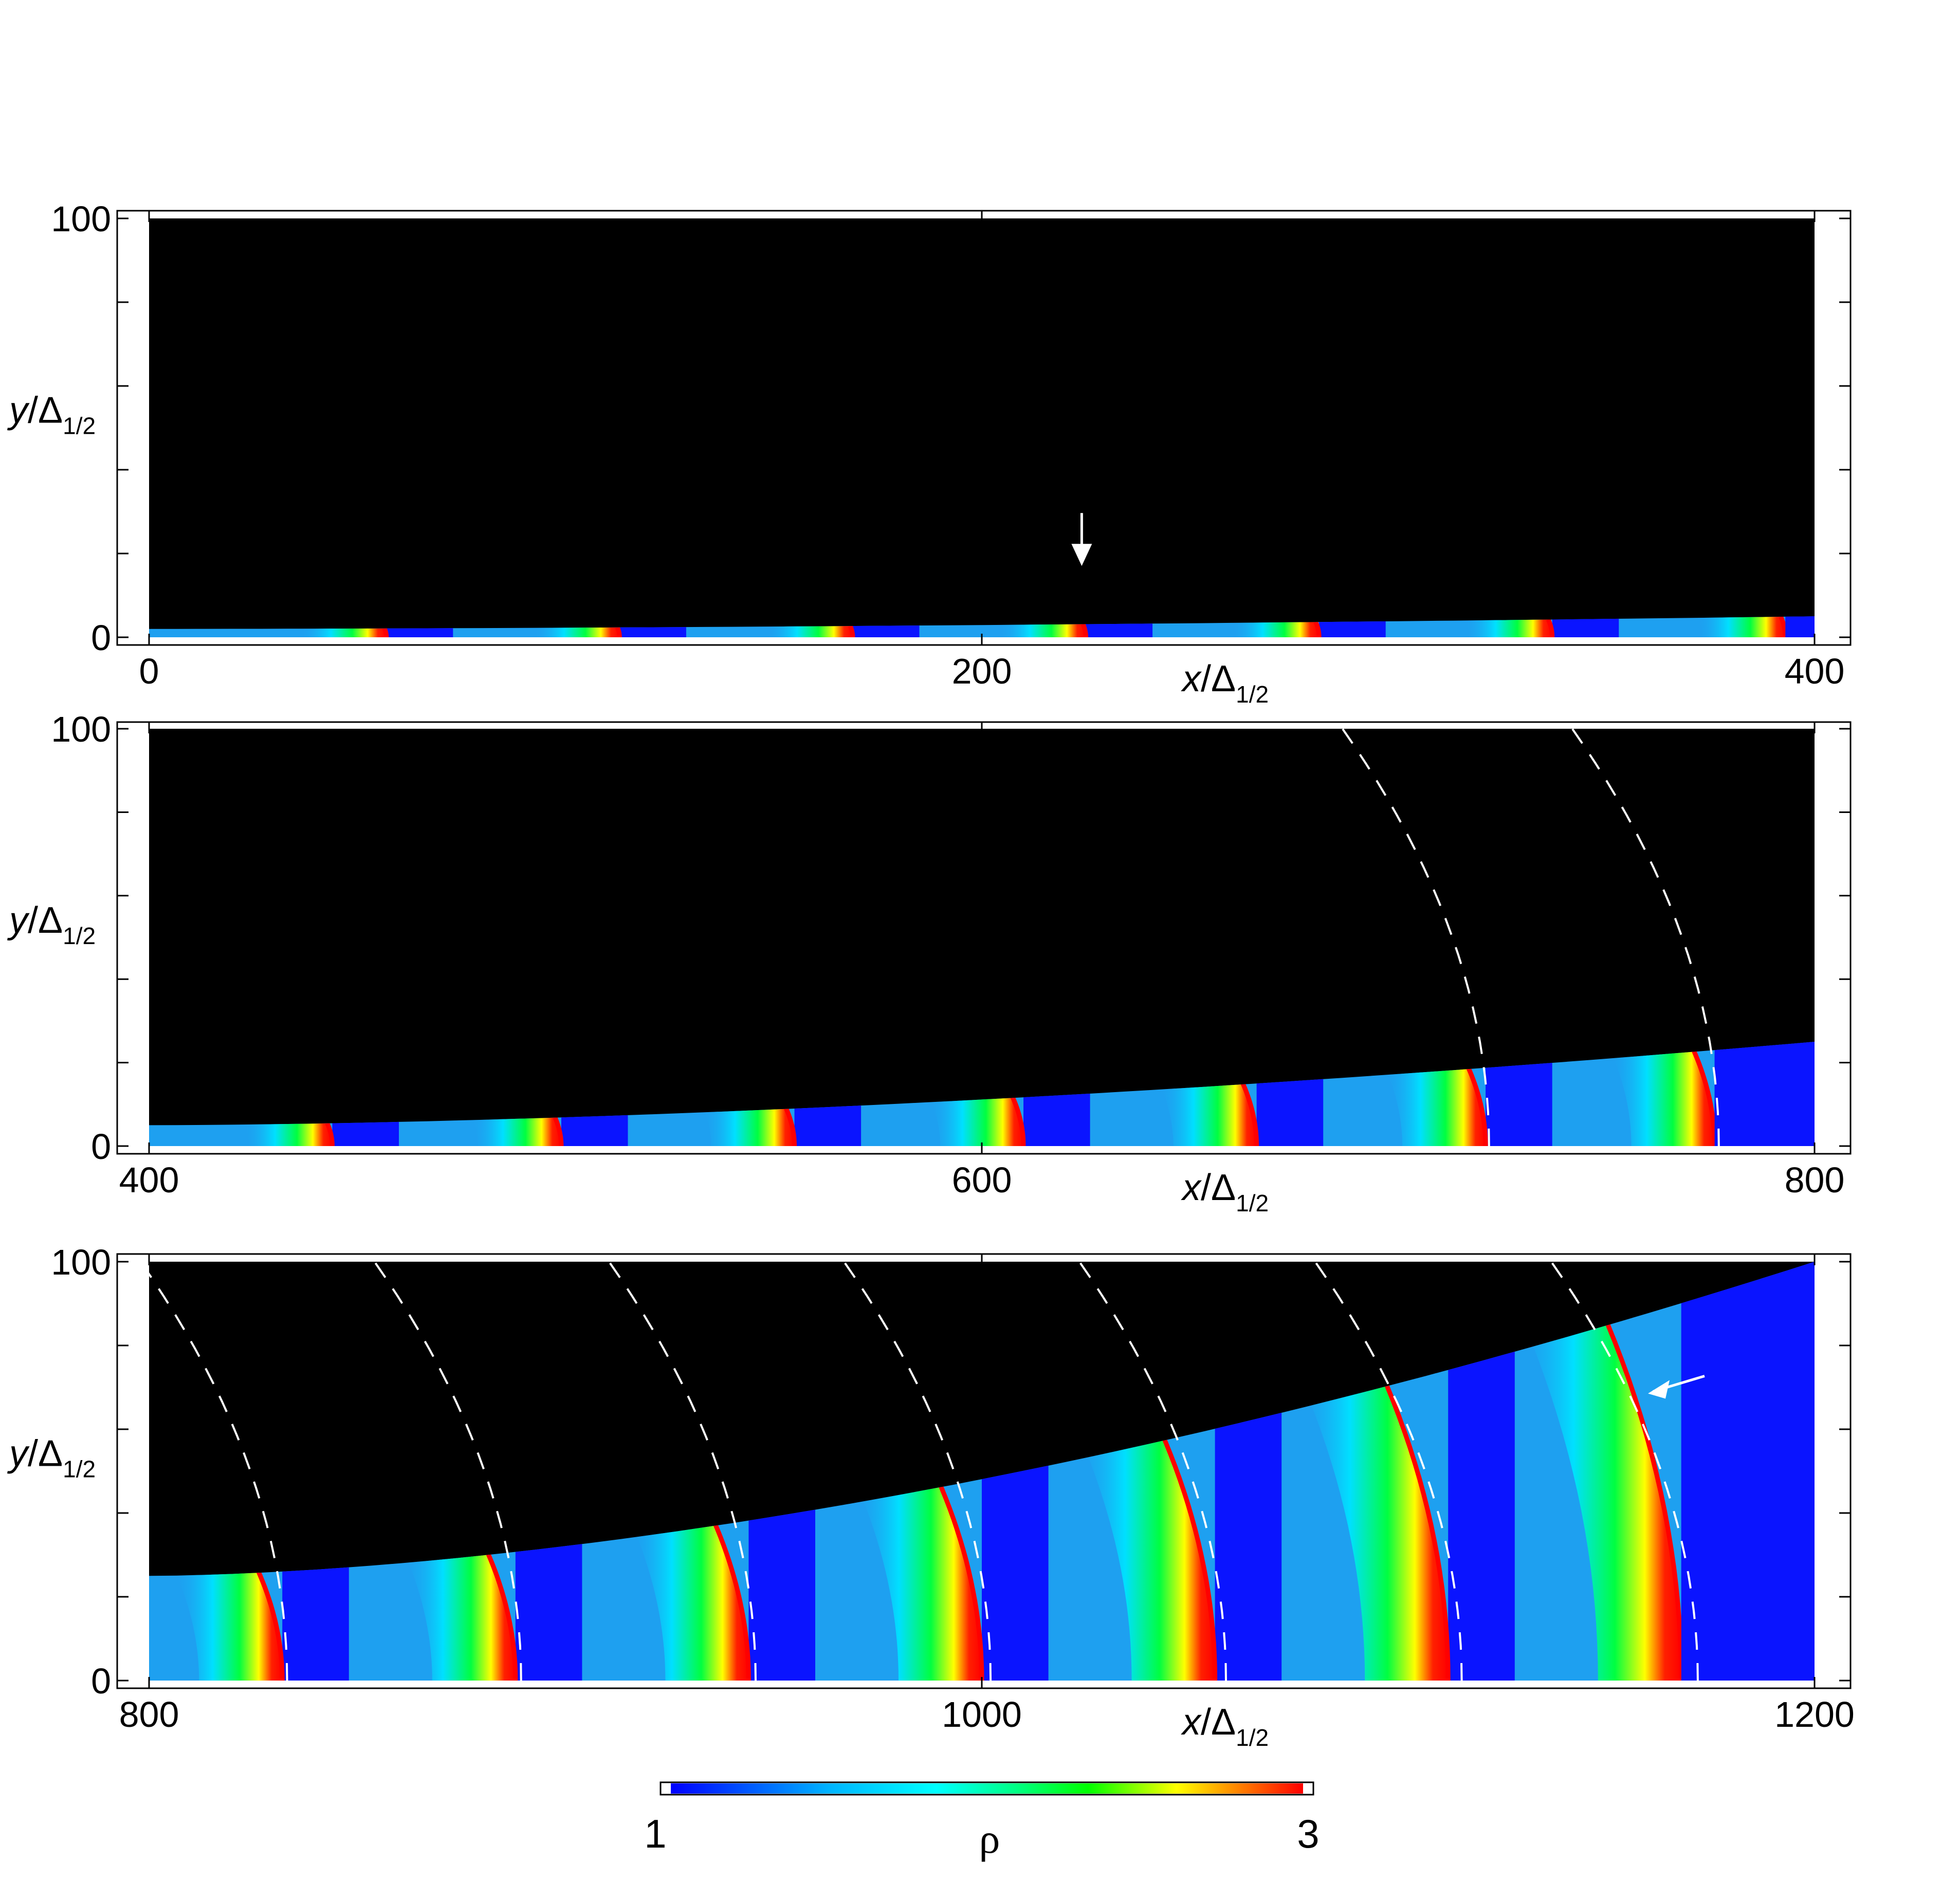  What do you see at coordinates (982, 671) in the screenshot?
I see `x-tick-label: 200` at bounding box center [982, 671].